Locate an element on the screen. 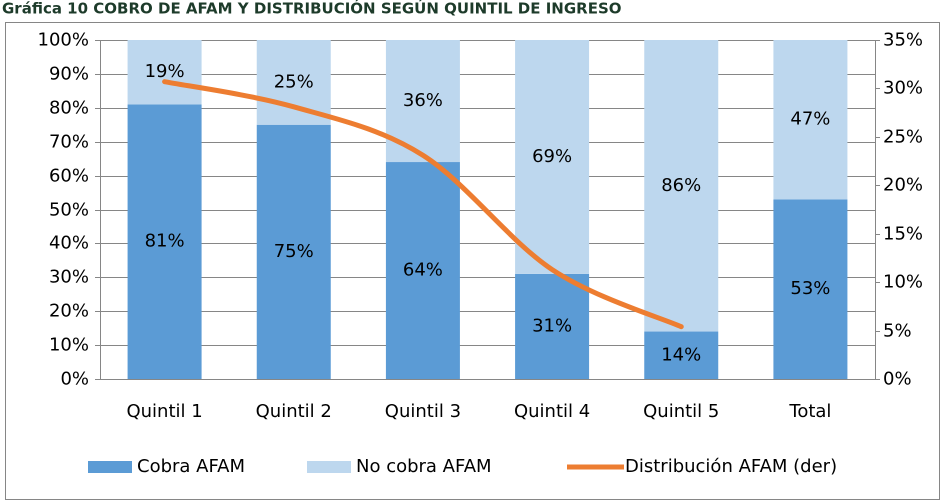 The width and height of the screenshot is (942, 503). x-tick-label: Quintil 1 is located at coordinates (164, 411).